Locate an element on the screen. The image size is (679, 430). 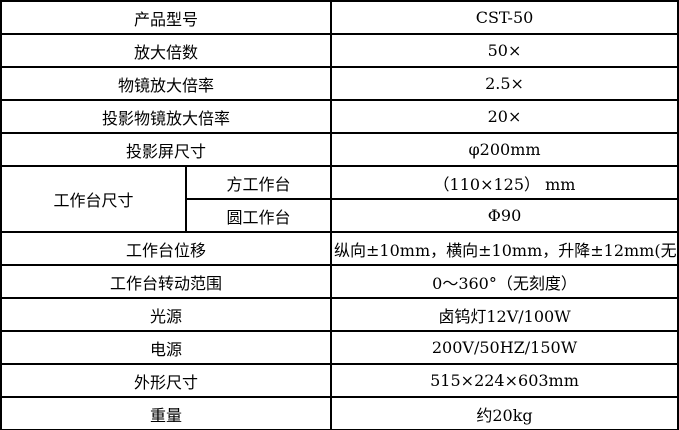
spec-value: 2.5× is located at coordinates (504, 83).